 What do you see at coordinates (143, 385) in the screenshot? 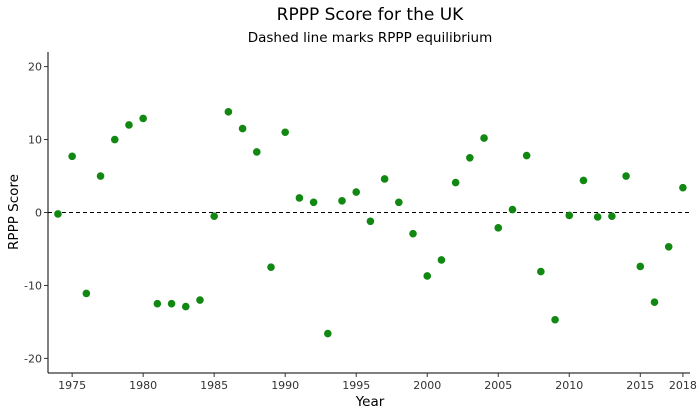
I see `x-tick-label: 1980` at bounding box center [143, 385].